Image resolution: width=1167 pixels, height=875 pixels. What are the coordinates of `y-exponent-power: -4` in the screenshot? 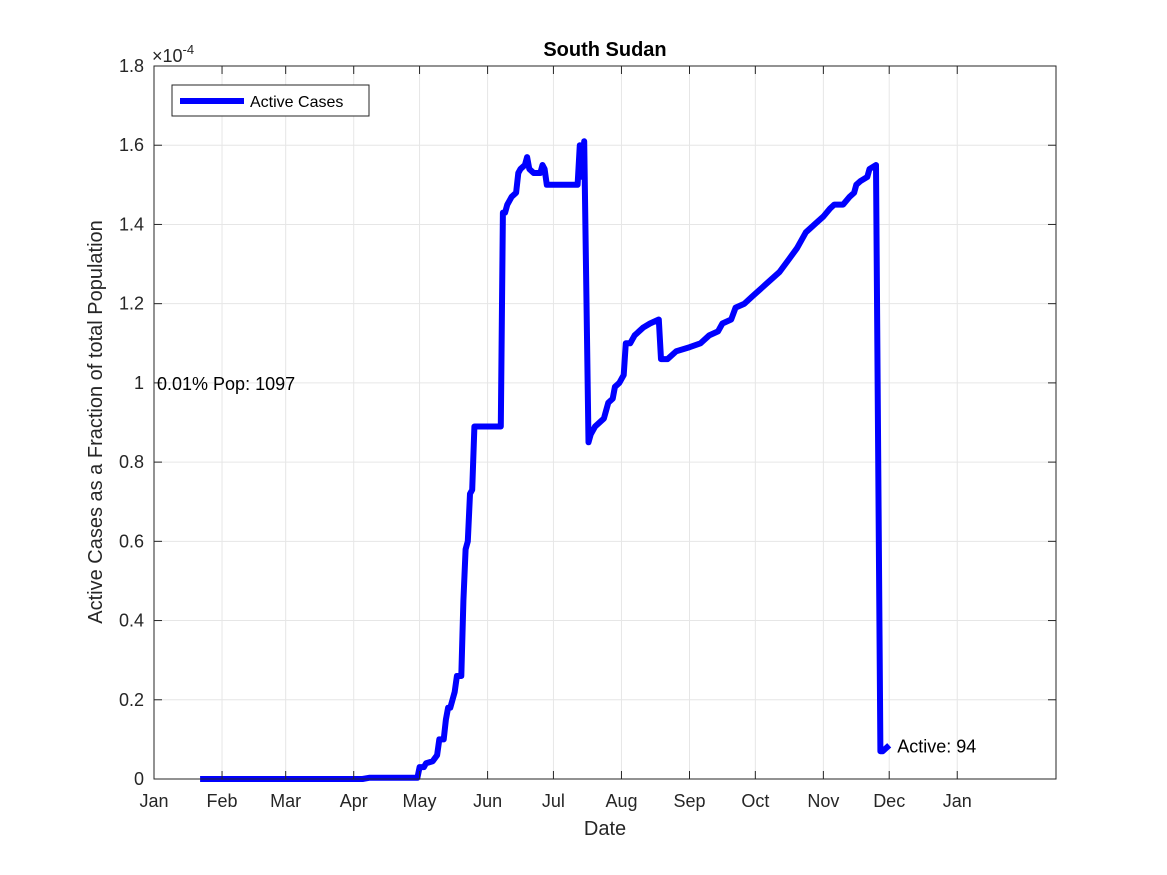 It's located at (189, 49).